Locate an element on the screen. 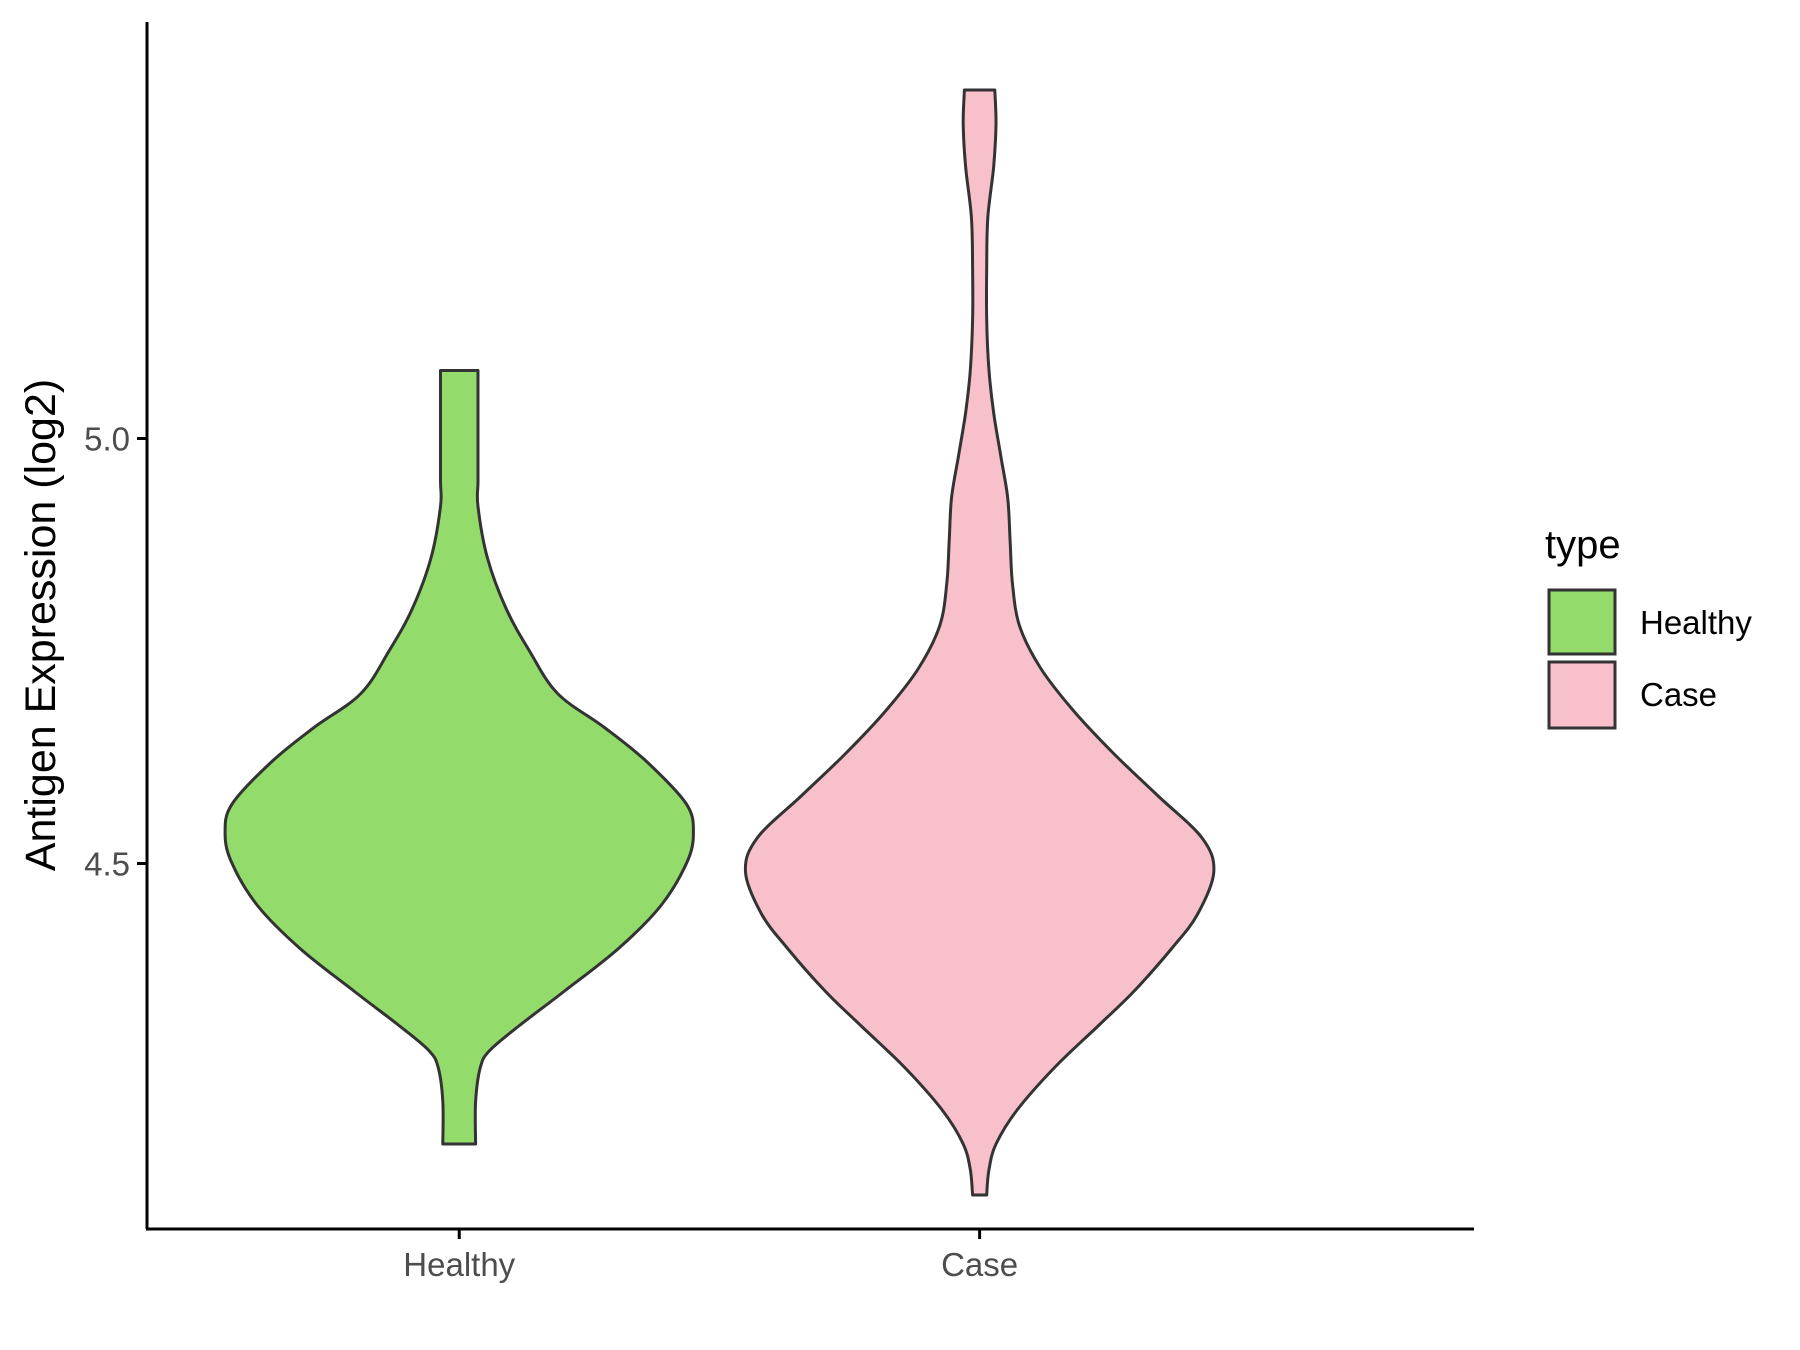 The image size is (1800, 1350). y-tick-label: 5.0 is located at coordinates (107, 439).